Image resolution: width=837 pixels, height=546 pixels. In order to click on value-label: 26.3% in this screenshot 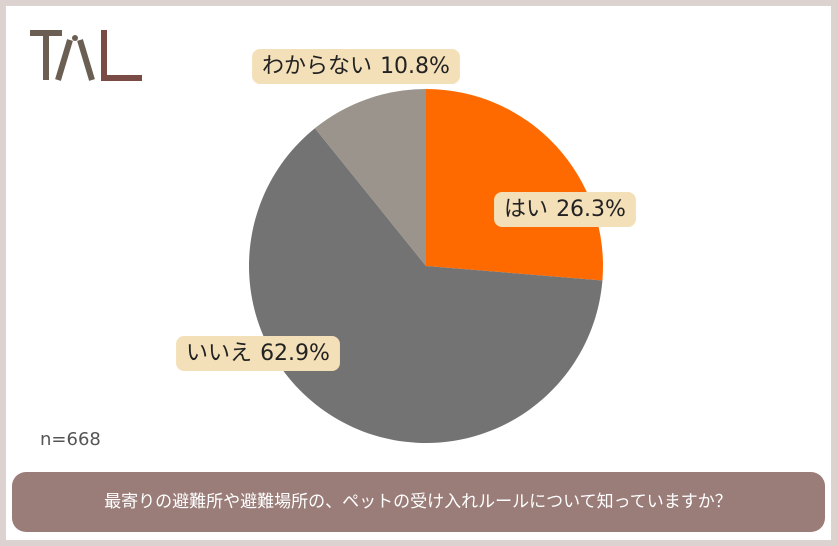, I will do `click(591, 209)`.